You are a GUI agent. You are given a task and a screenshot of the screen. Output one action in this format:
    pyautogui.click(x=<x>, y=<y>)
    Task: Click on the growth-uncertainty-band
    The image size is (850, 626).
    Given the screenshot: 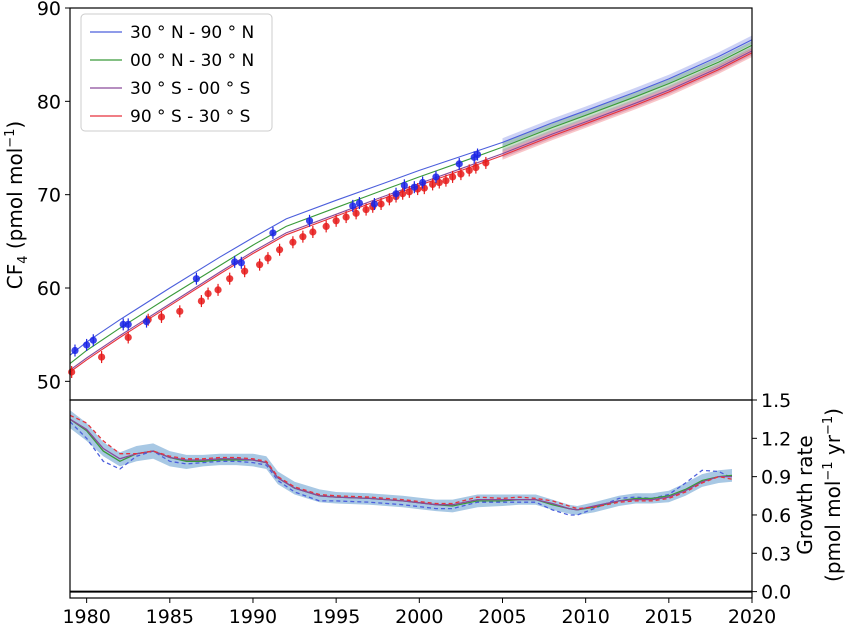 What is the action you would take?
    pyautogui.click(x=401, y=462)
    